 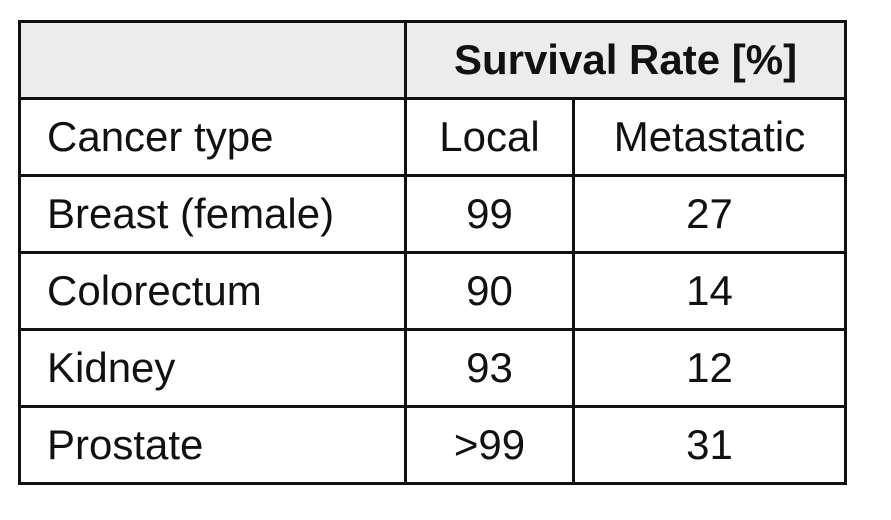 I want to click on local-rate-cell: 90, so click(x=489, y=291).